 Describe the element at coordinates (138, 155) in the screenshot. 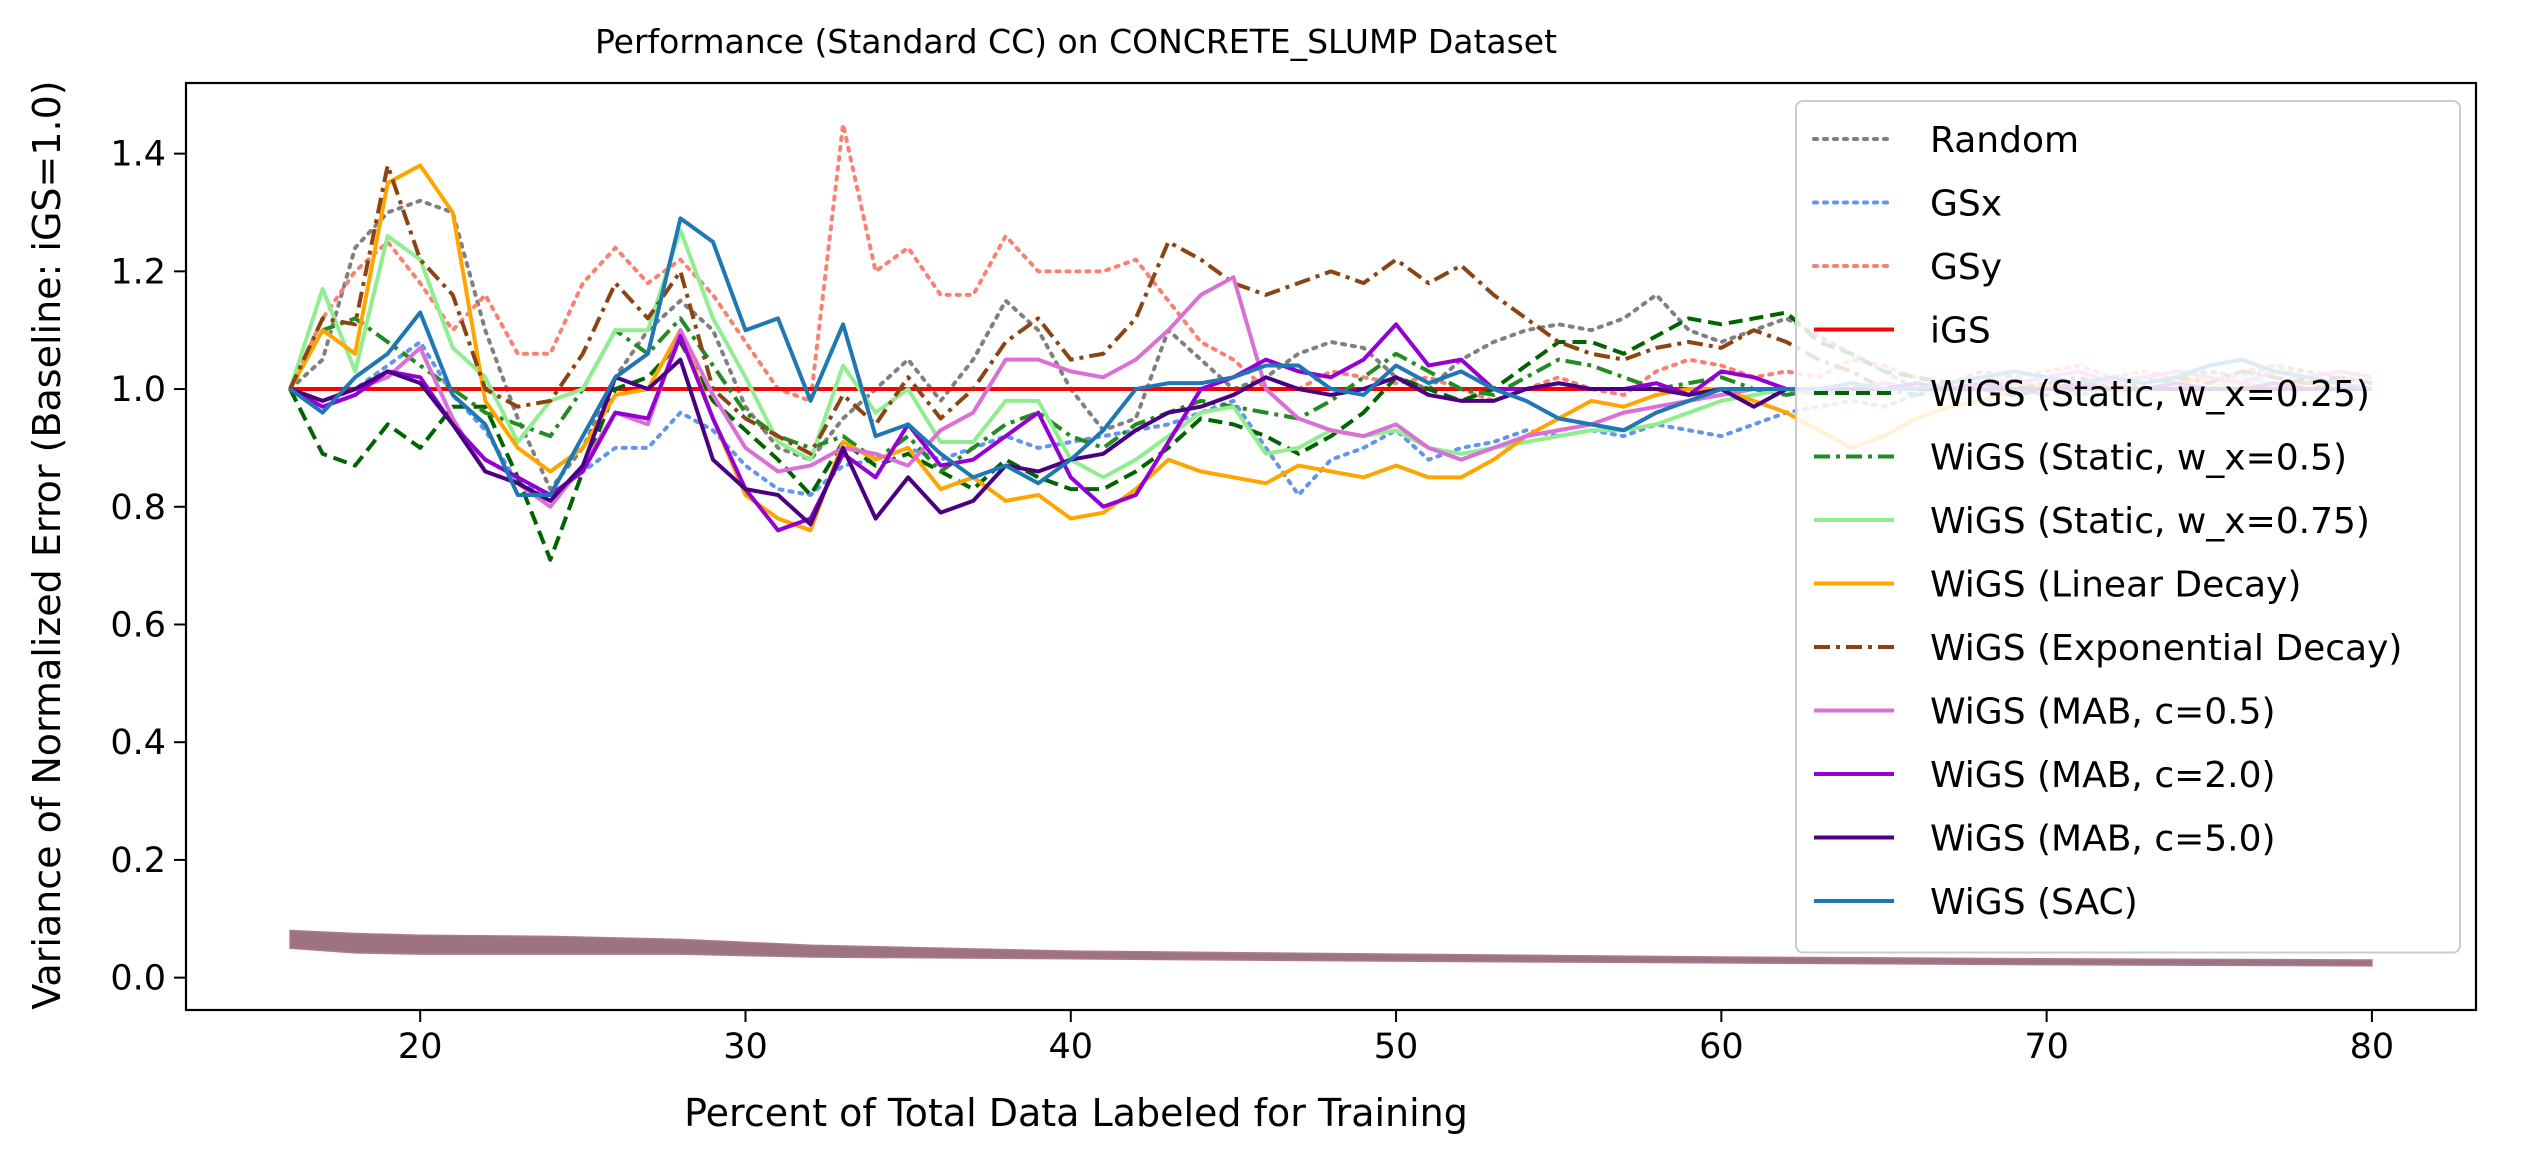

I see `y-tick-label: 1.4` at that location.